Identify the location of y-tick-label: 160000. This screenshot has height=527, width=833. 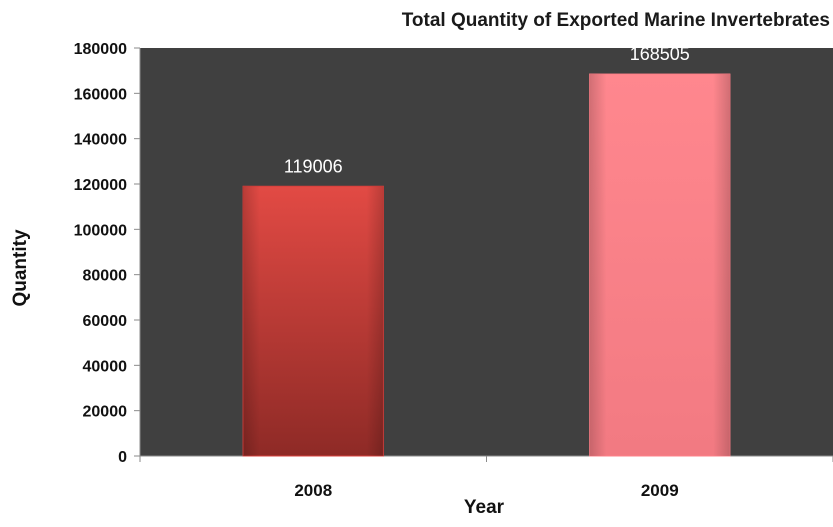
(100, 94).